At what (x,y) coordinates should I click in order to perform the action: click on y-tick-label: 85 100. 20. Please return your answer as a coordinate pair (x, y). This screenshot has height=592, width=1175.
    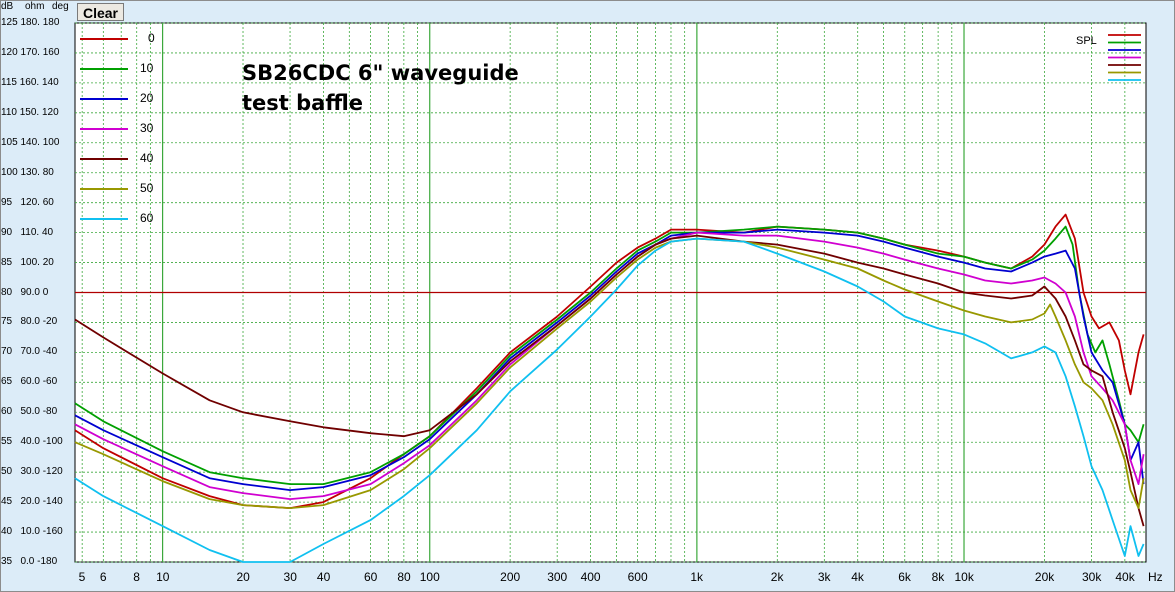
    Looking at the image, I should click on (27, 262).